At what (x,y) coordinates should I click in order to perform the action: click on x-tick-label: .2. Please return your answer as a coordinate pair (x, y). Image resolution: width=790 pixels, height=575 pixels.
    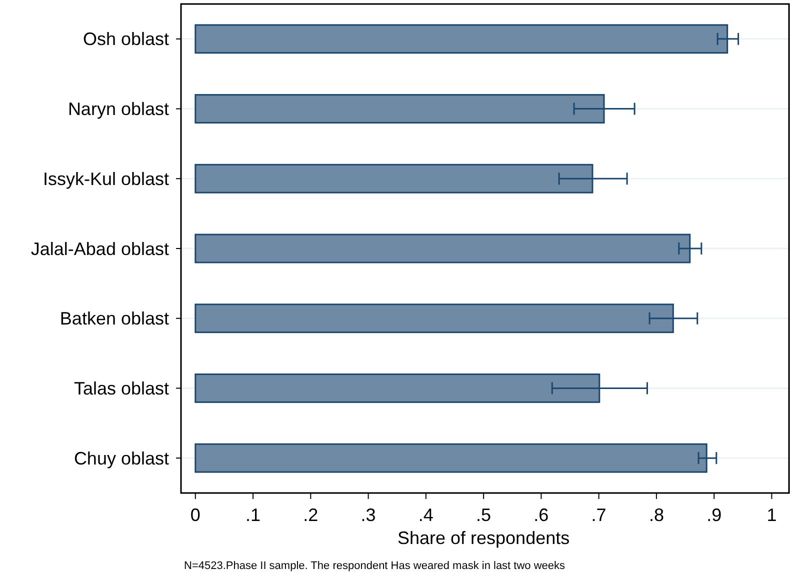
    Looking at the image, I should click on (310, 515).